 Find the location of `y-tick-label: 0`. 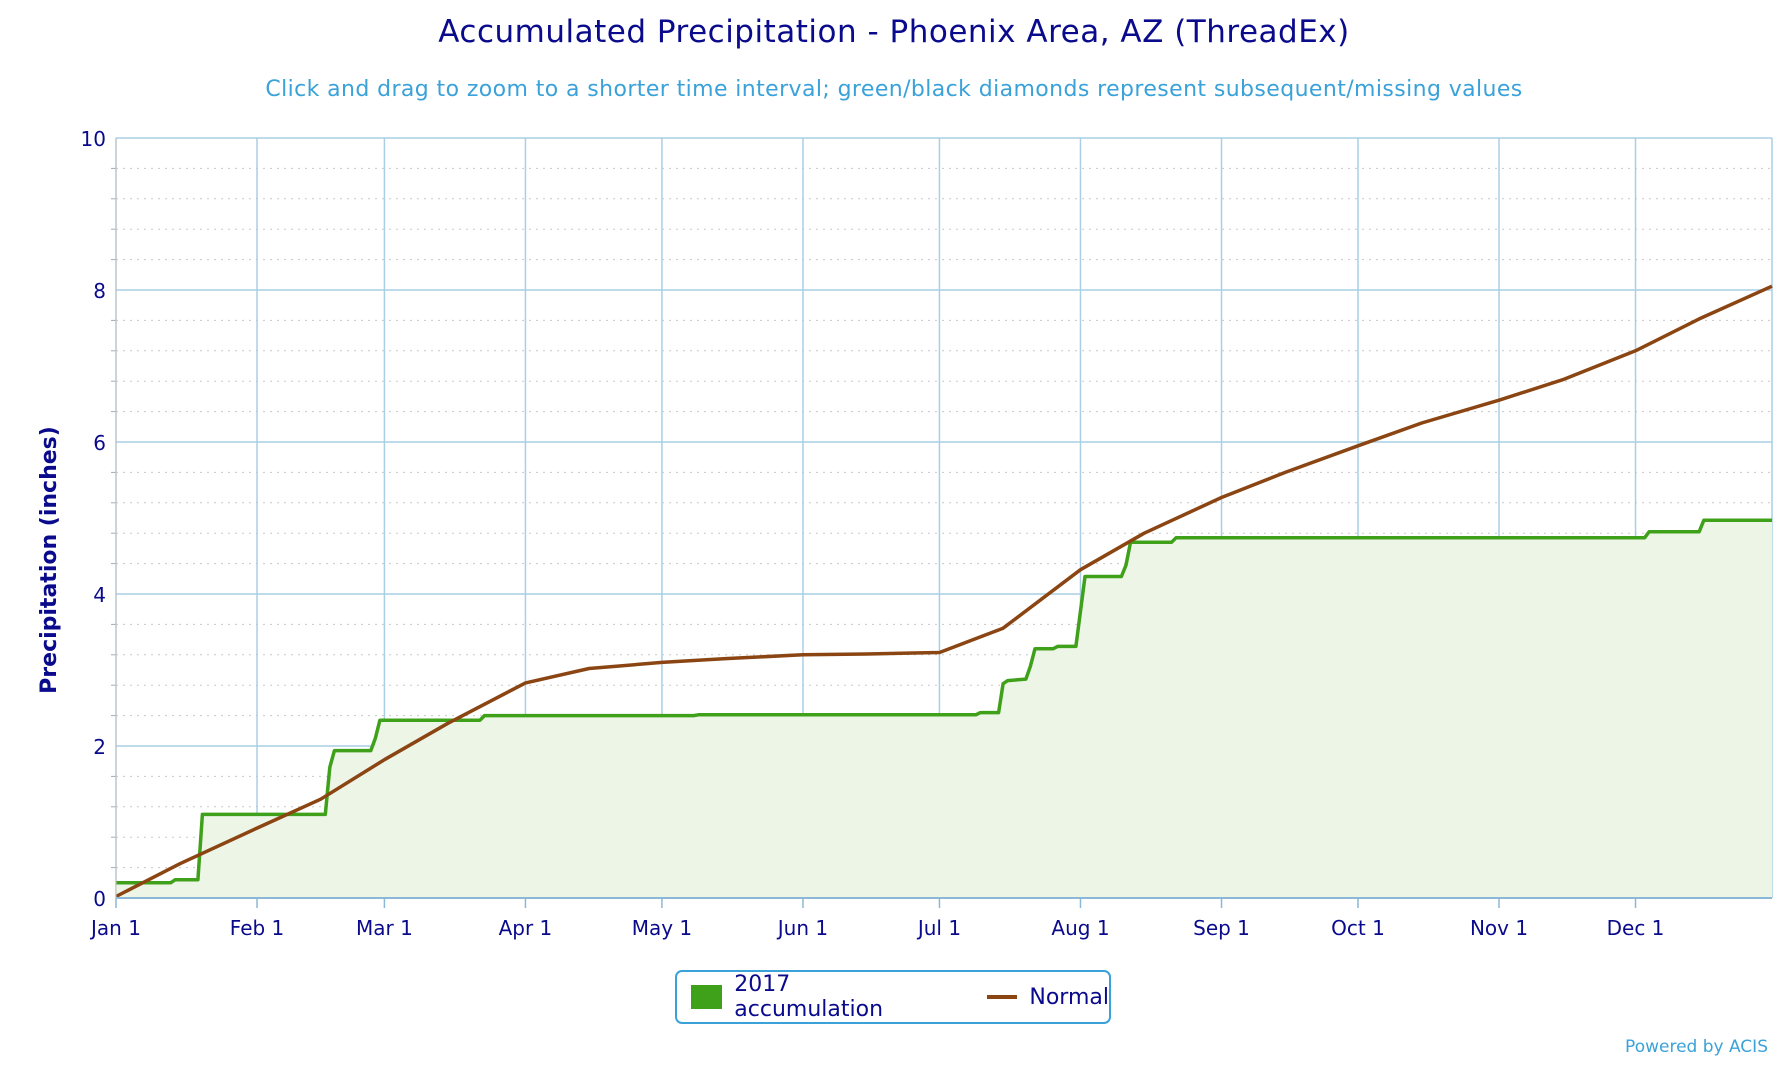

y-tick-label: 0 is located at coordinates (99, 899).